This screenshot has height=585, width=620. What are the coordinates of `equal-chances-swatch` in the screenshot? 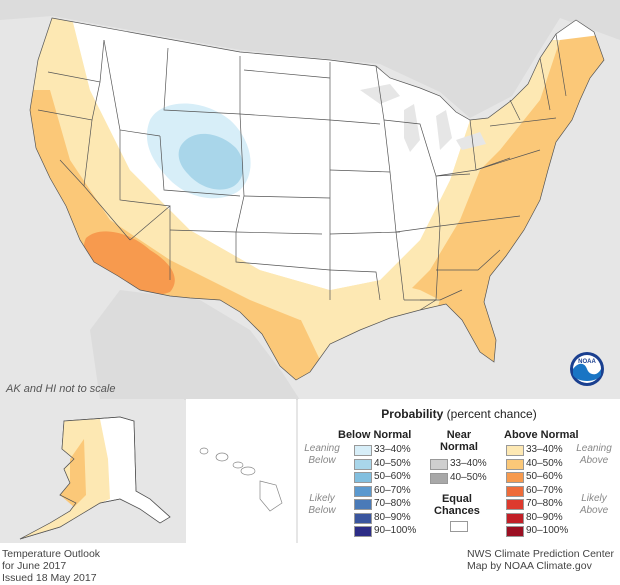 It's located at (459, 526).